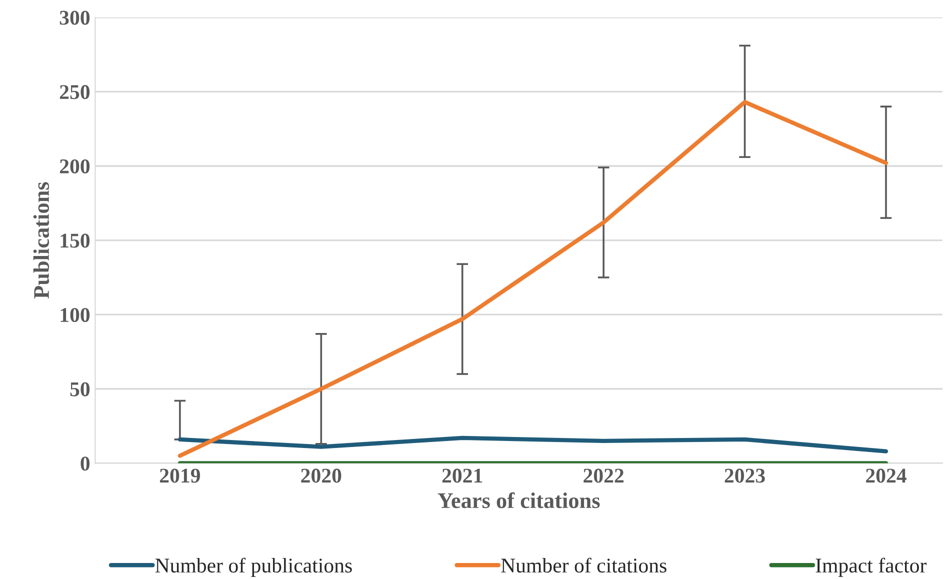 Image resolution: width=952 pixels, height=579 pixels. Describe the element at coordinates (180, 475) in the screenshot. I see `x-tick-label: 2019` at that location.